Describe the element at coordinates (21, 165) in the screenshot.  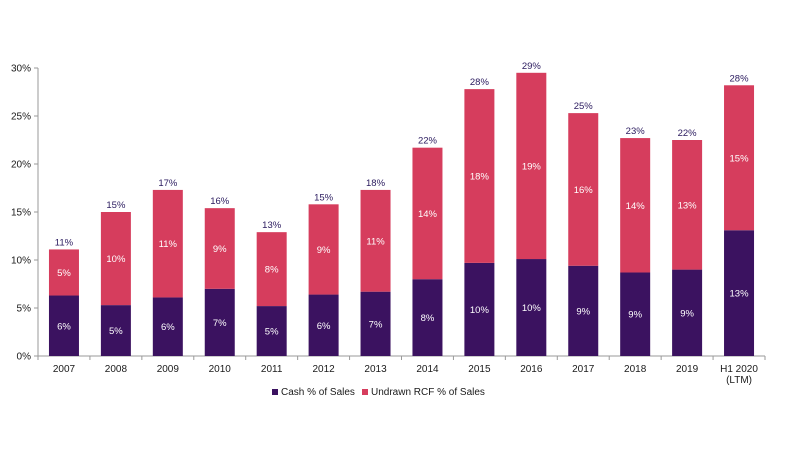
I see `y-tick-label: 20%` at that location.